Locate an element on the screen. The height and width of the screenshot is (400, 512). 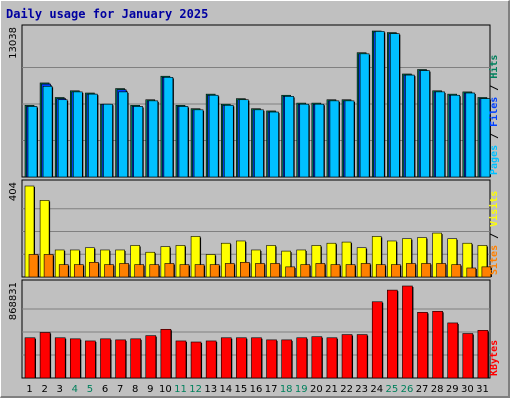
day-label-13: 13 is located at coordinates (210, 389).